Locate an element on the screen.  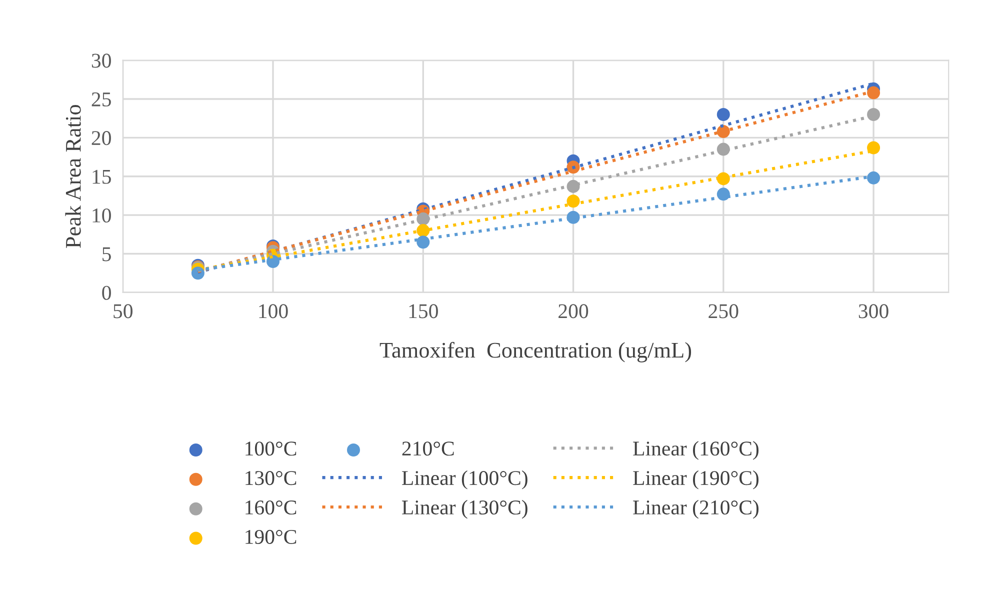
y-tick-label: 15 is located at coordinates (101, 177).